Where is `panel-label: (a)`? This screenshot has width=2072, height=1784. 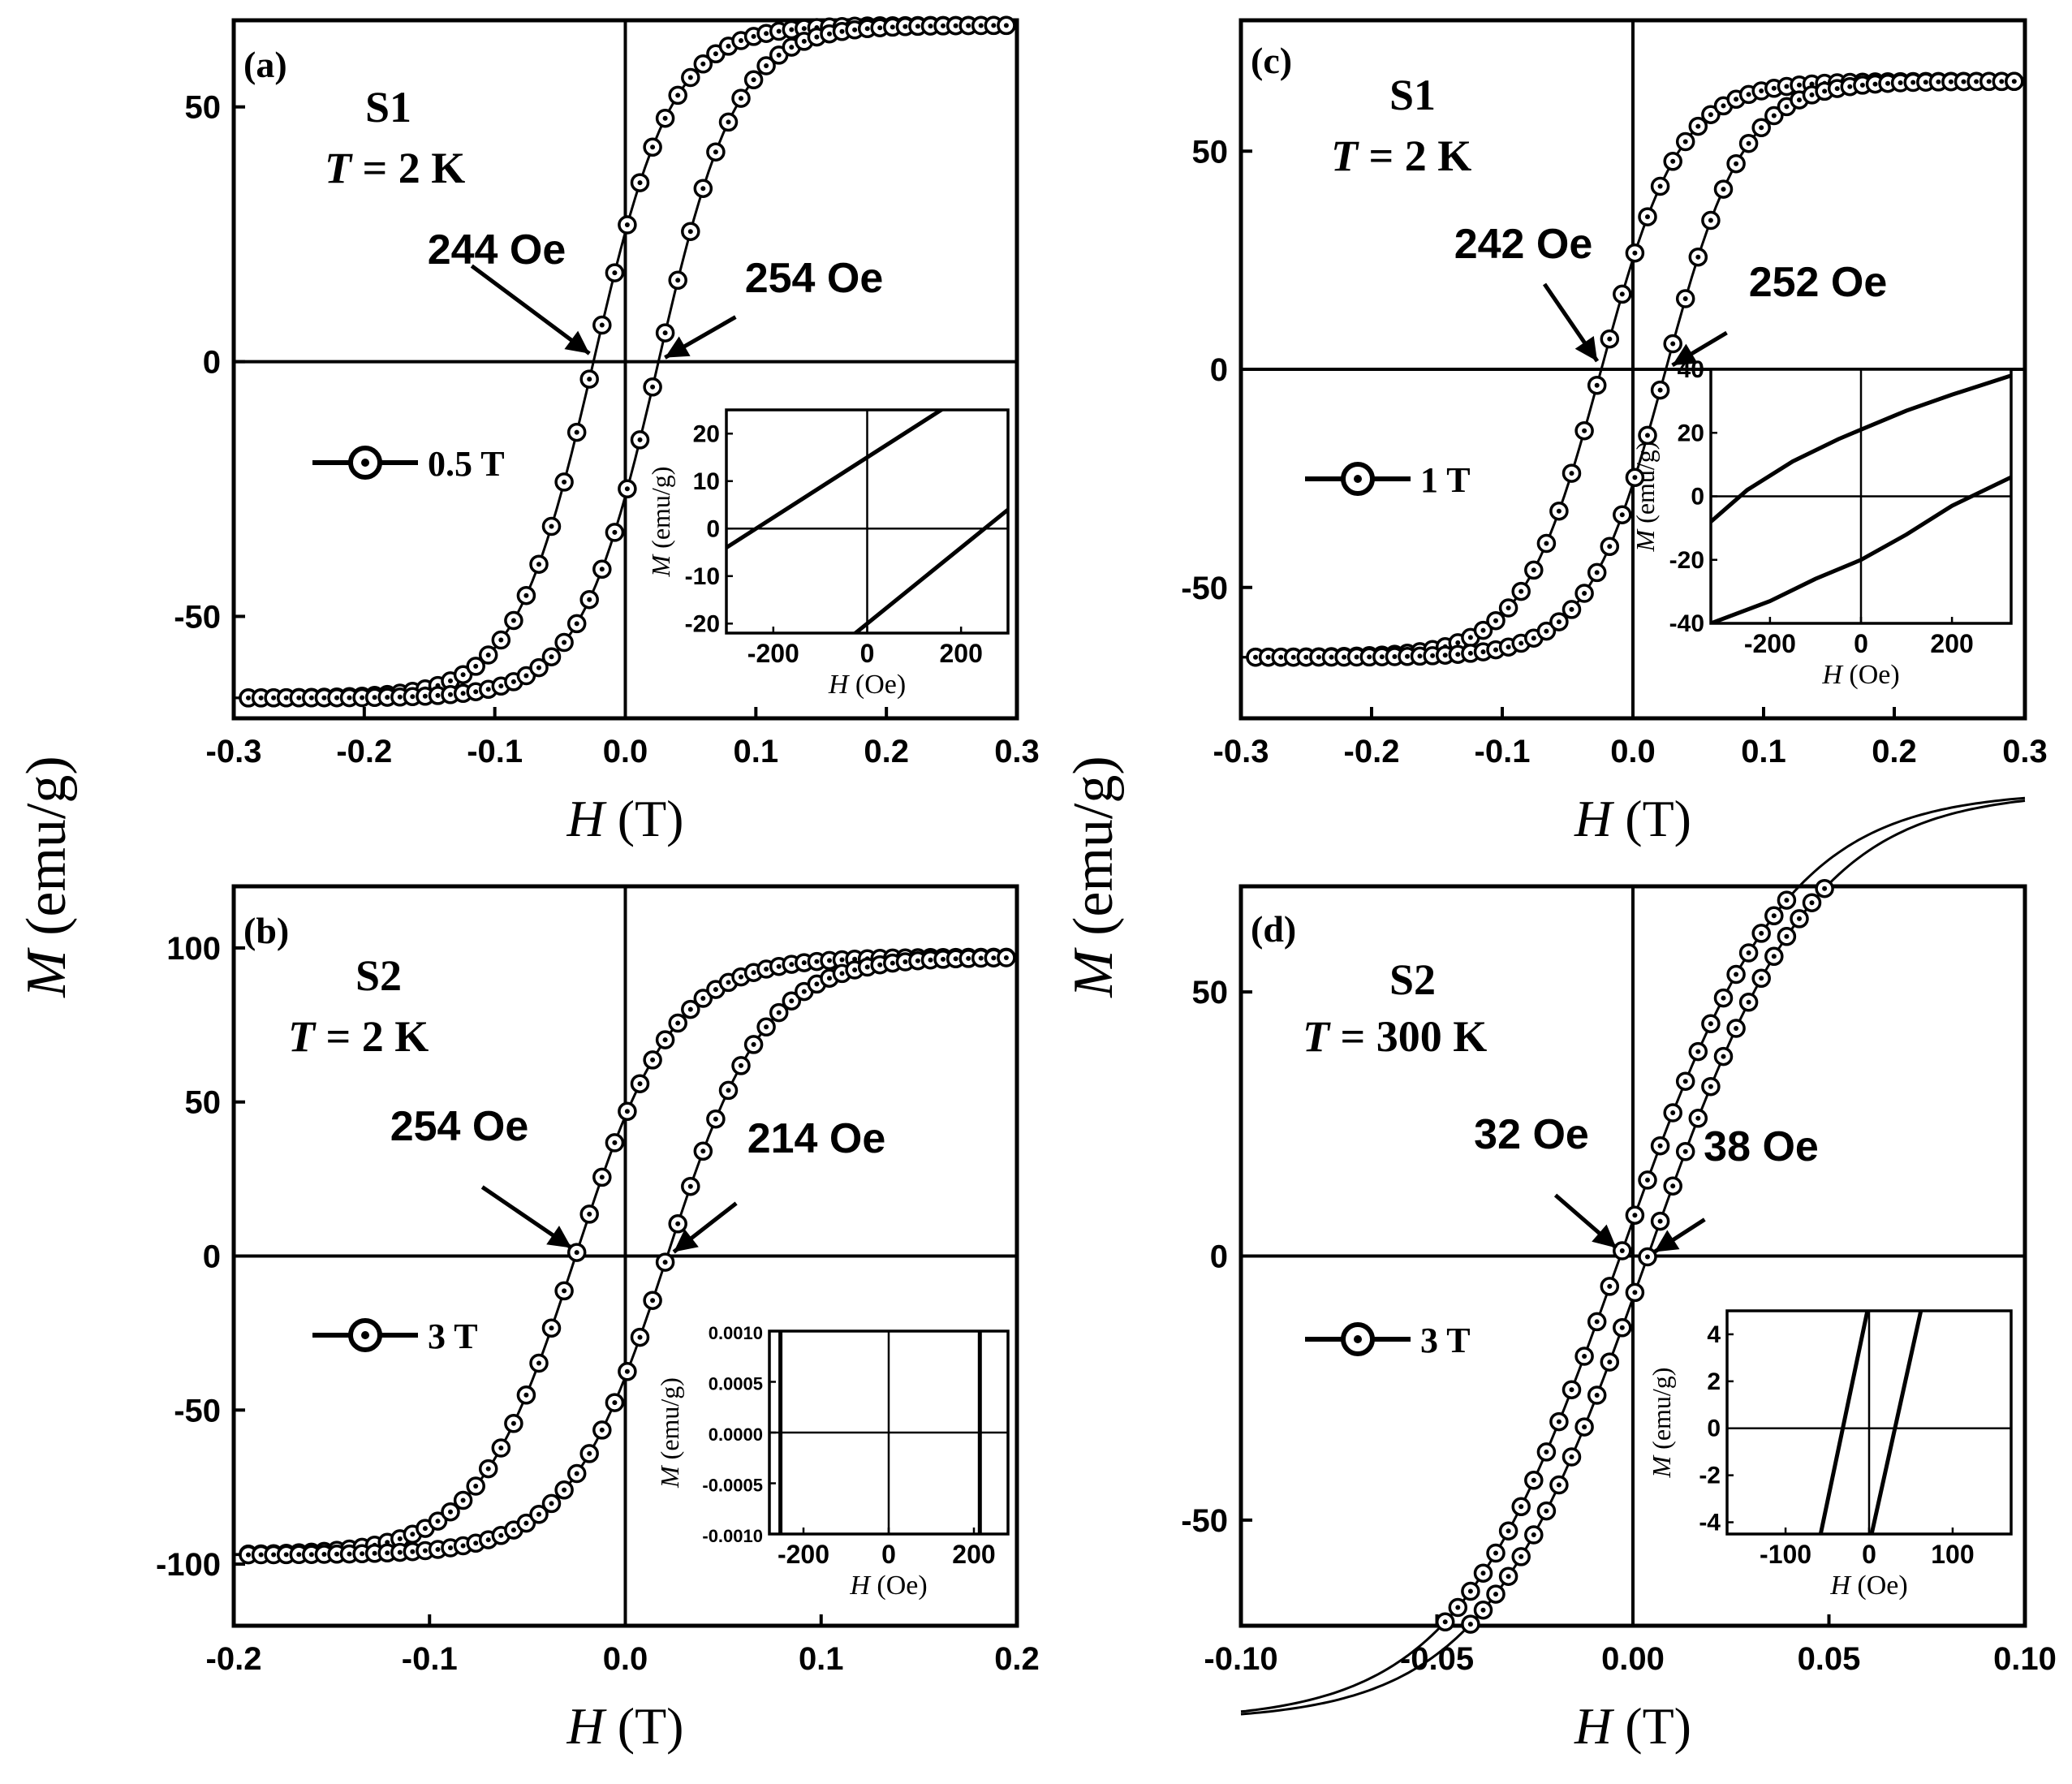 panel-label: (a) is located at coordinates (265, 64).